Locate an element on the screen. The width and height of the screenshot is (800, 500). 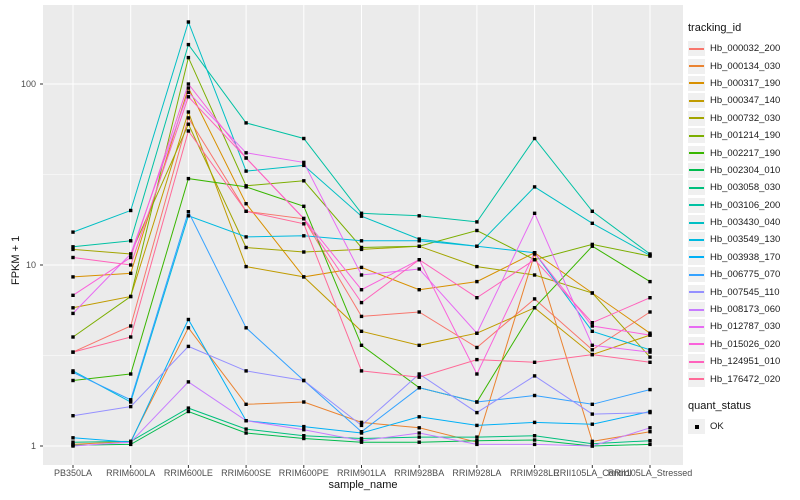
legend-item: Hb_003549_130 is located at coordinates (744, 239).